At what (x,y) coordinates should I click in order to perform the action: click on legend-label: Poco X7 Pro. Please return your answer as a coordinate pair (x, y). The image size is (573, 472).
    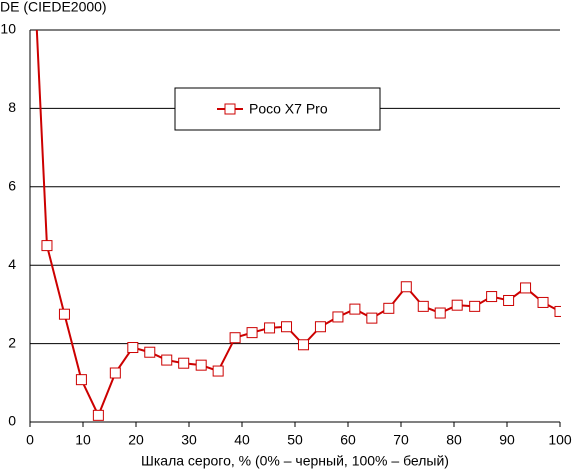
    Looking at the image, I should click on (288, 109).